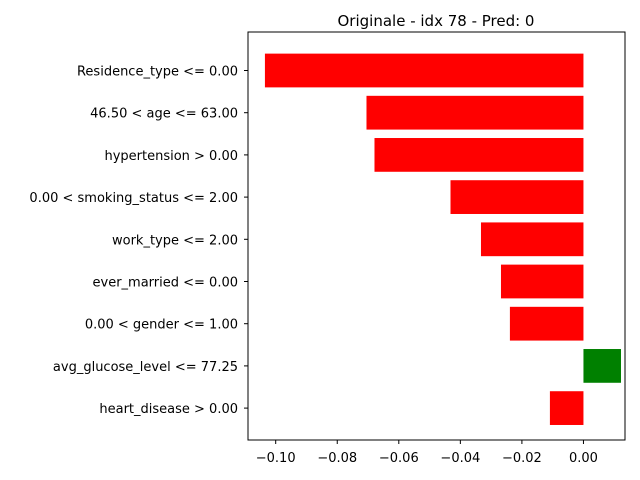 The width and height of the screenshot is (640, 480). Describe the element at coordinates (436, 21) in the screenshot. I see `chart-title: Originale - idx 78 - Pred: 0` at that location.